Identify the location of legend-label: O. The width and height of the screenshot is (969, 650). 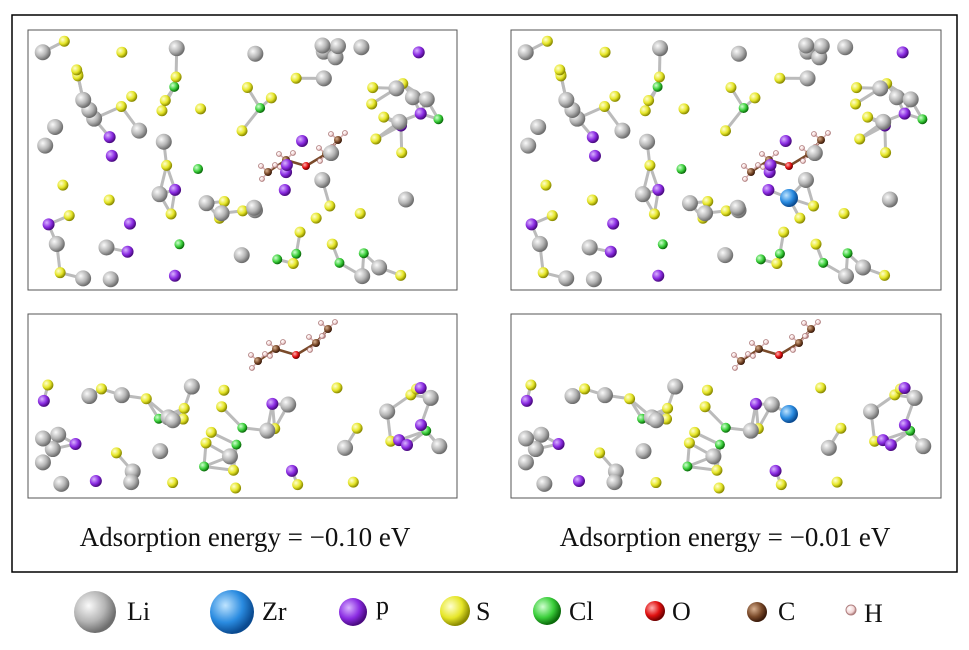
(681, 611).